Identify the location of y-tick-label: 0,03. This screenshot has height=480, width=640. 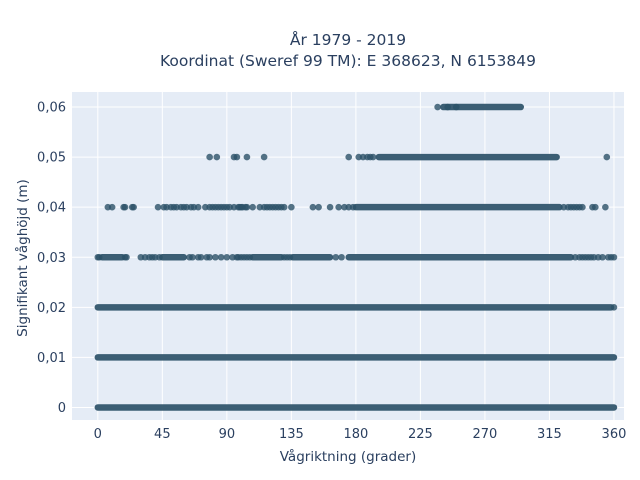
(51, 258).